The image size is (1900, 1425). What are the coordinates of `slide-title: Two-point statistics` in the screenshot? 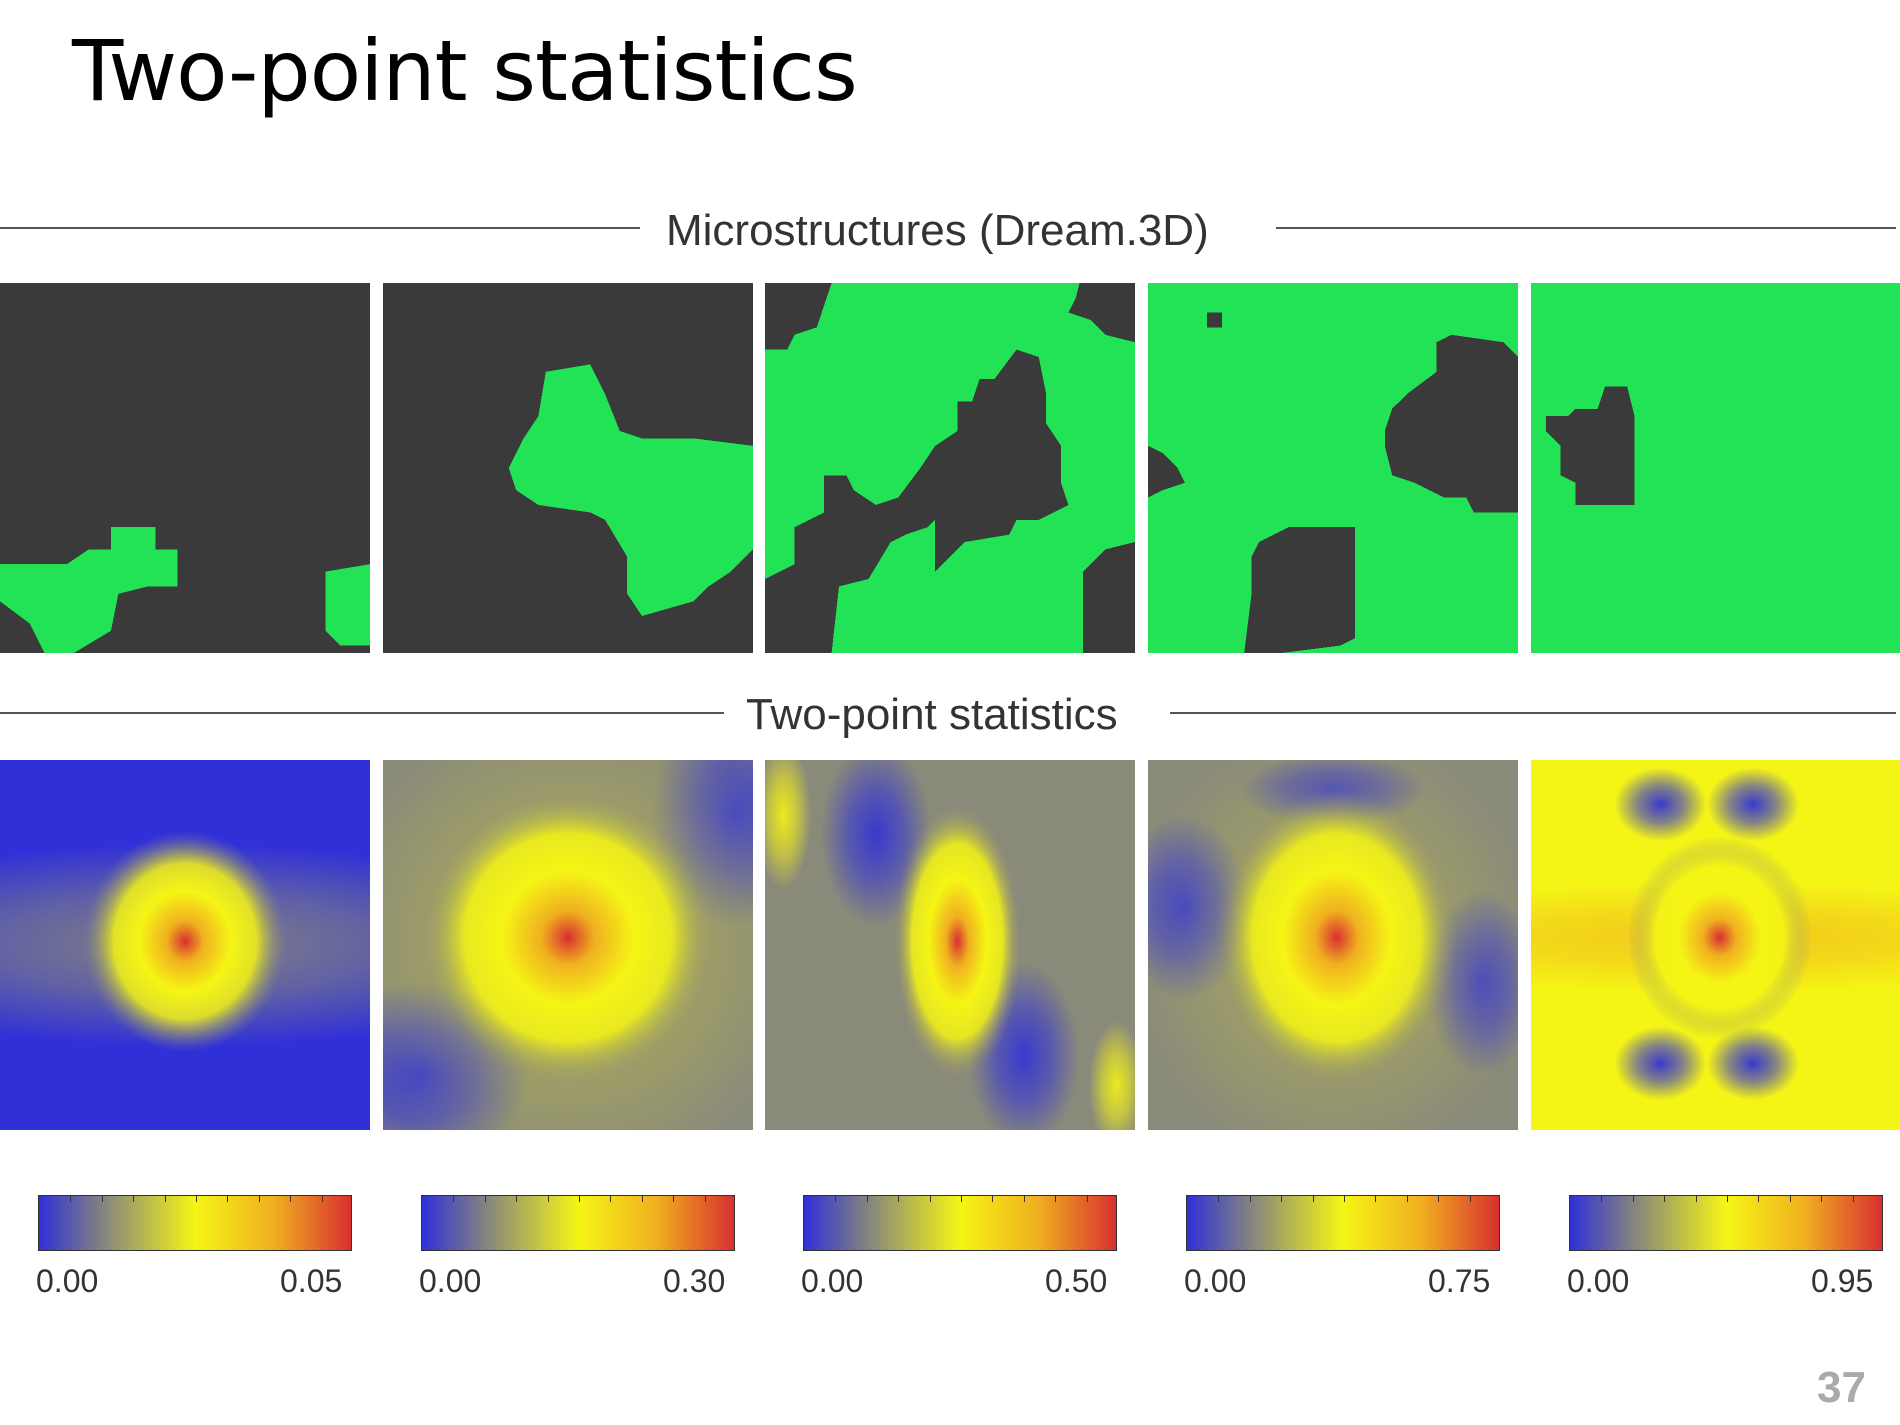 It's located at (465, 71).